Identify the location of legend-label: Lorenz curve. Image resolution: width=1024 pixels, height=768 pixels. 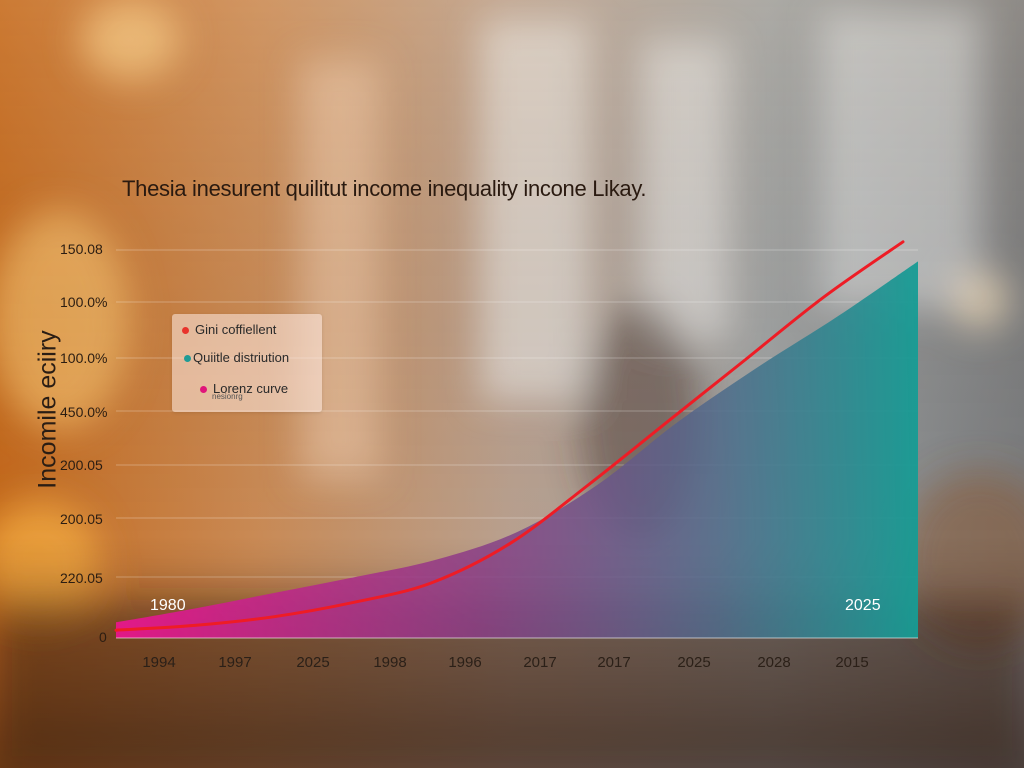
(251, 388).